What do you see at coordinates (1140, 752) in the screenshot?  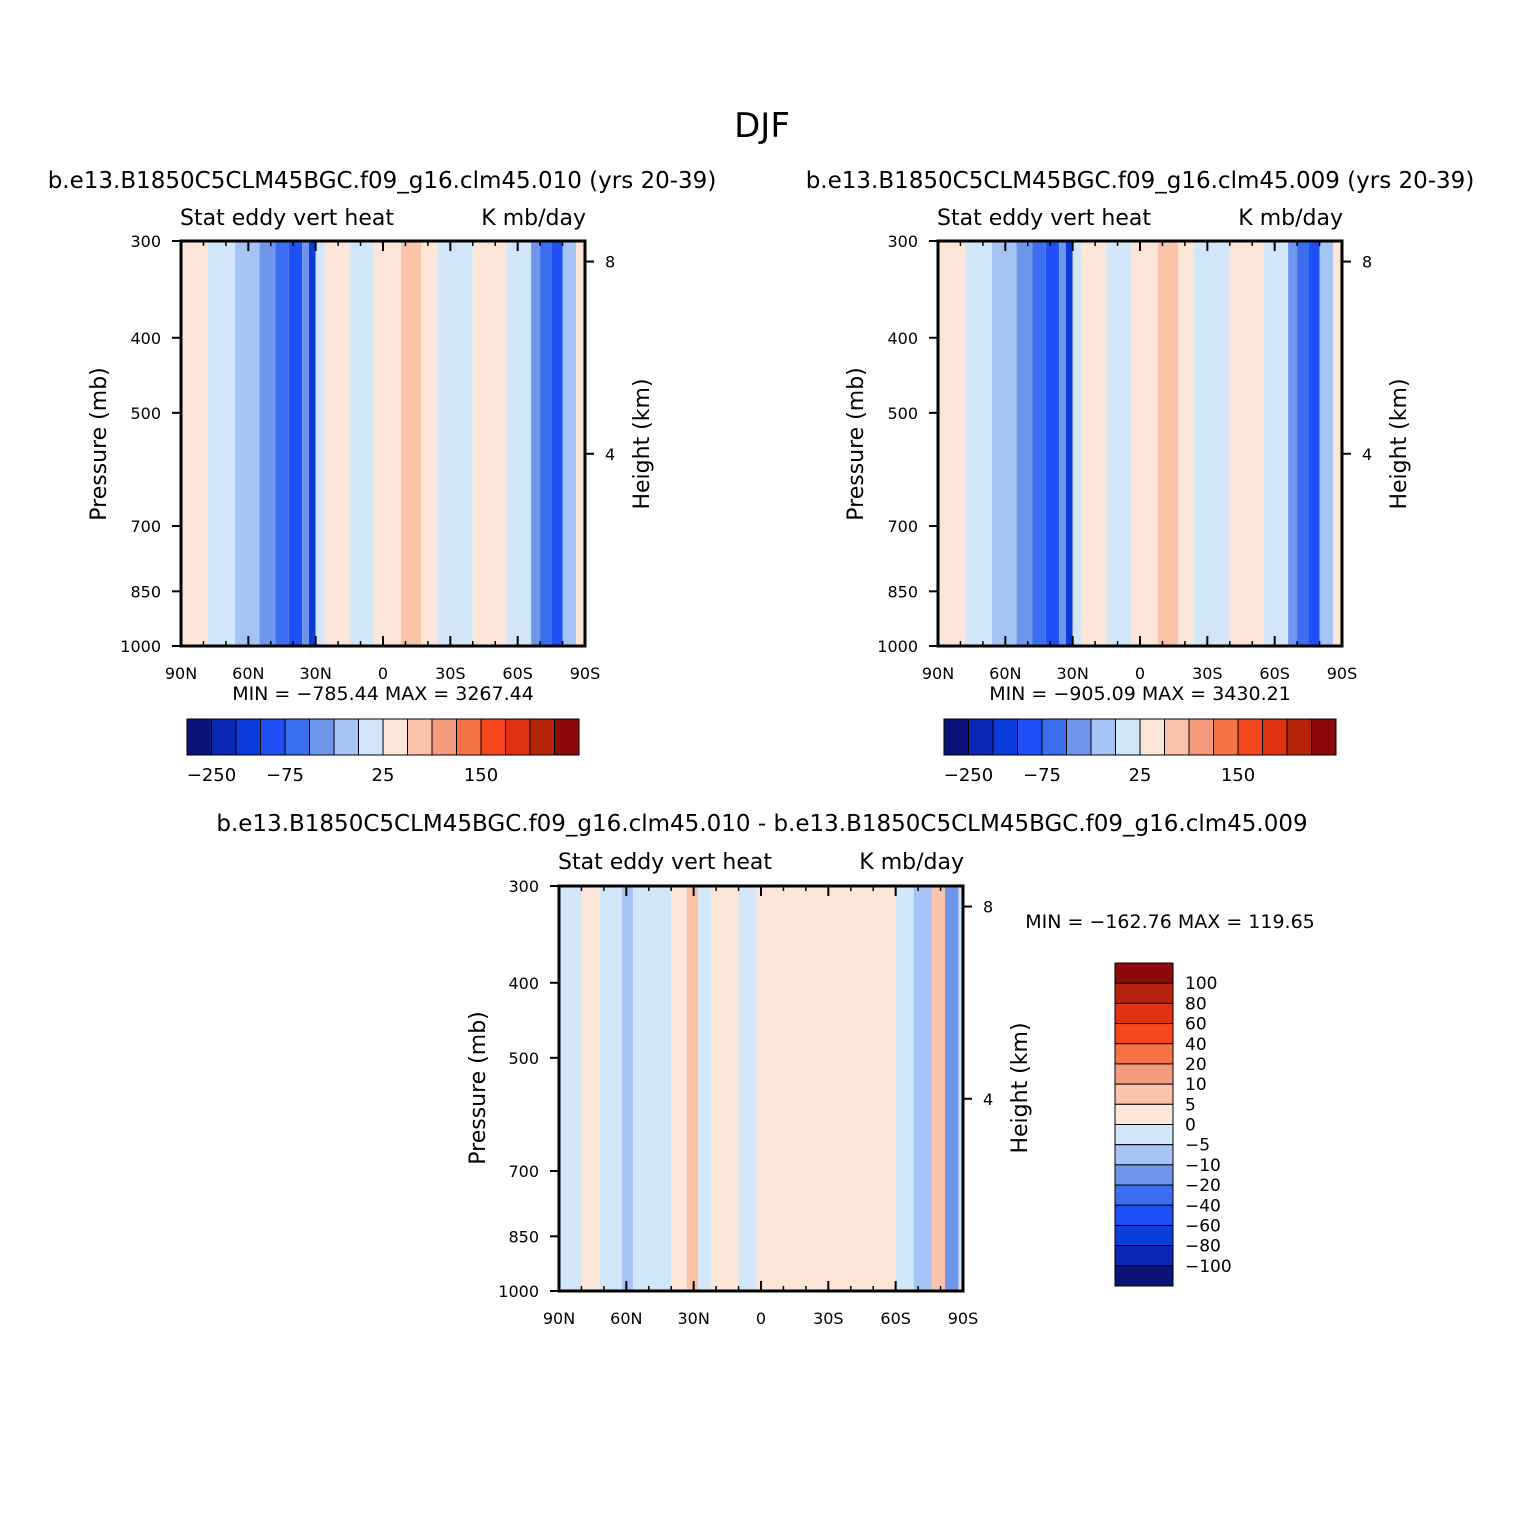 I see `panel-2-colorbar: −250 −75 25 150` at bounding box center [1140, 752].